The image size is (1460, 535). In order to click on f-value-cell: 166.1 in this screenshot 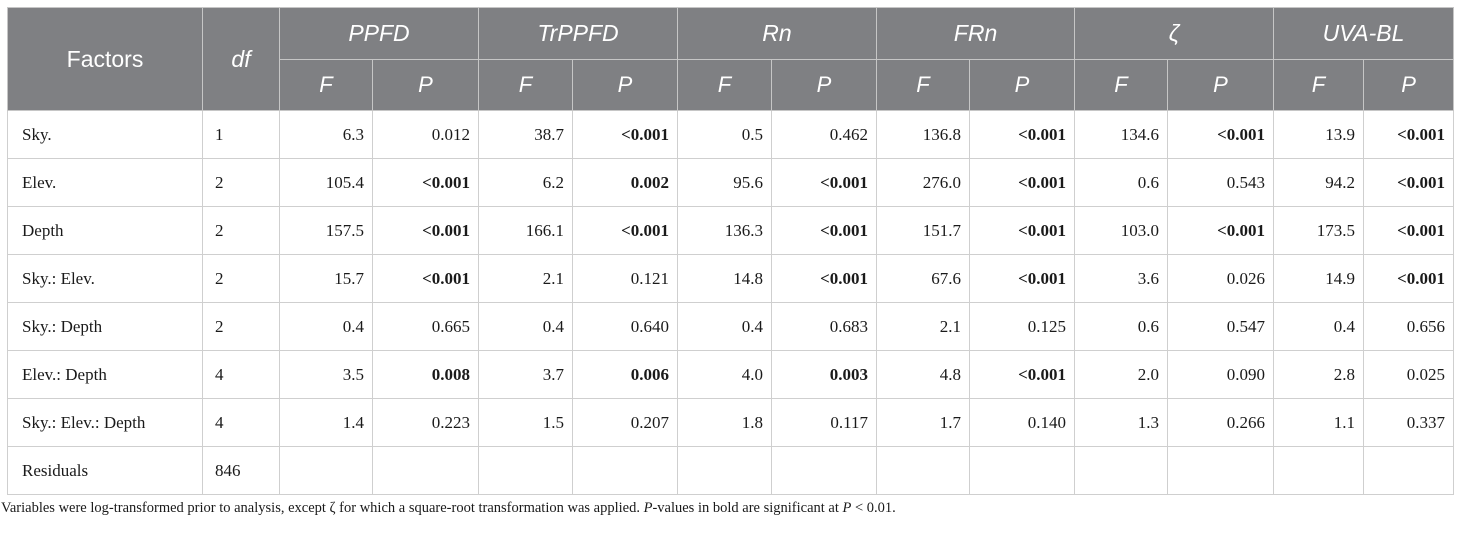, I will do `click(525, 230)`.